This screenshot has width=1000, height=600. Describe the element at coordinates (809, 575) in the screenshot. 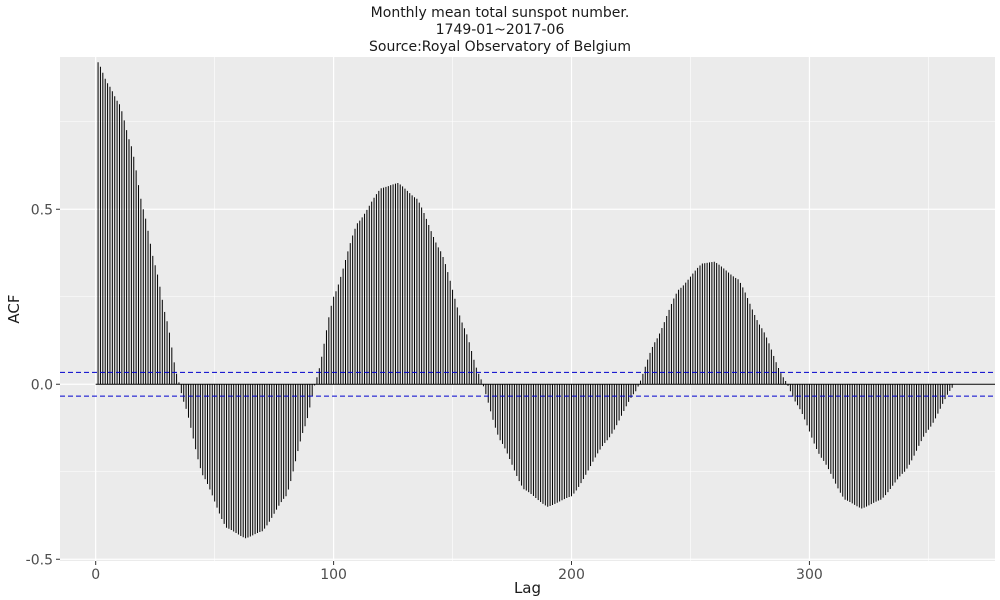

I see `x-tick-label: 300` at that location.